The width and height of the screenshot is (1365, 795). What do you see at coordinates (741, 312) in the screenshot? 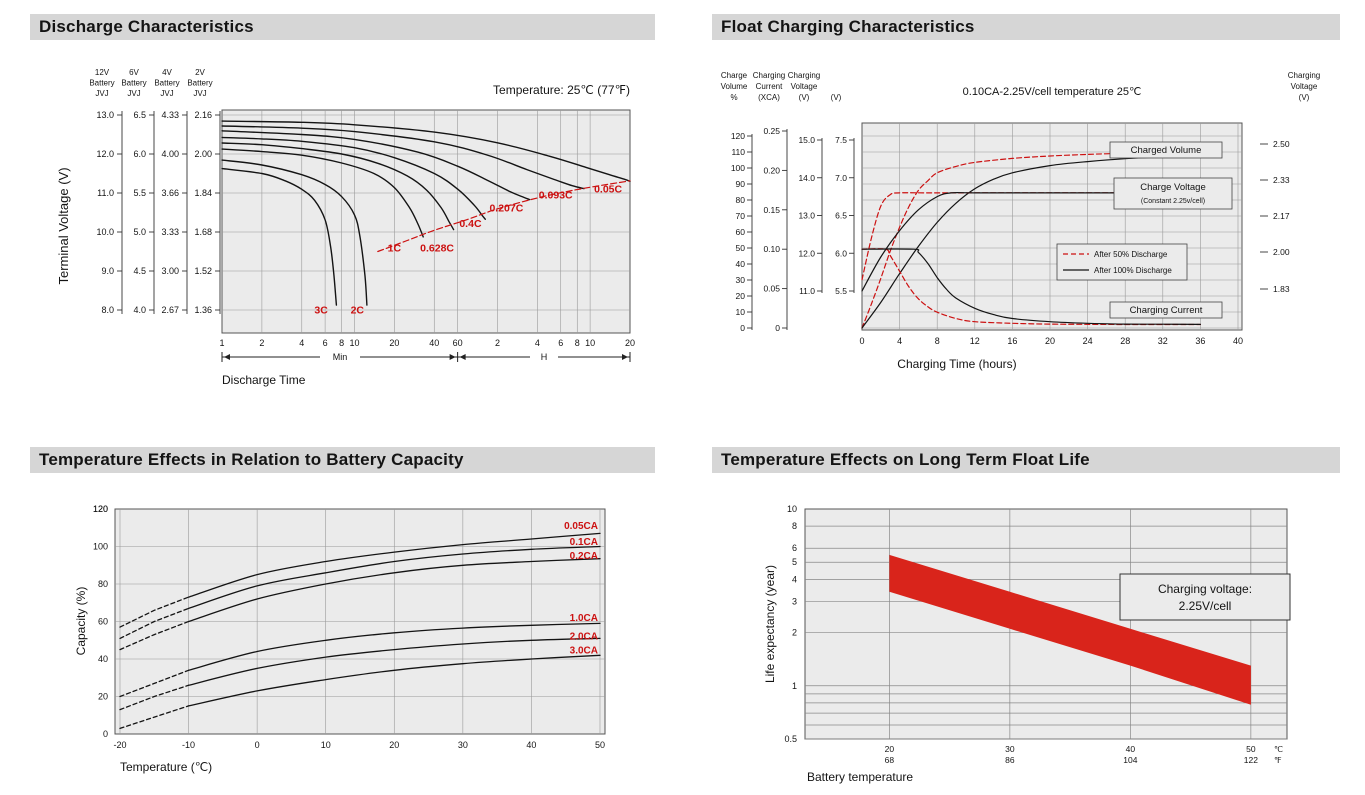
I see `axis-tick-label: 10` at bounding box center [741, 312].